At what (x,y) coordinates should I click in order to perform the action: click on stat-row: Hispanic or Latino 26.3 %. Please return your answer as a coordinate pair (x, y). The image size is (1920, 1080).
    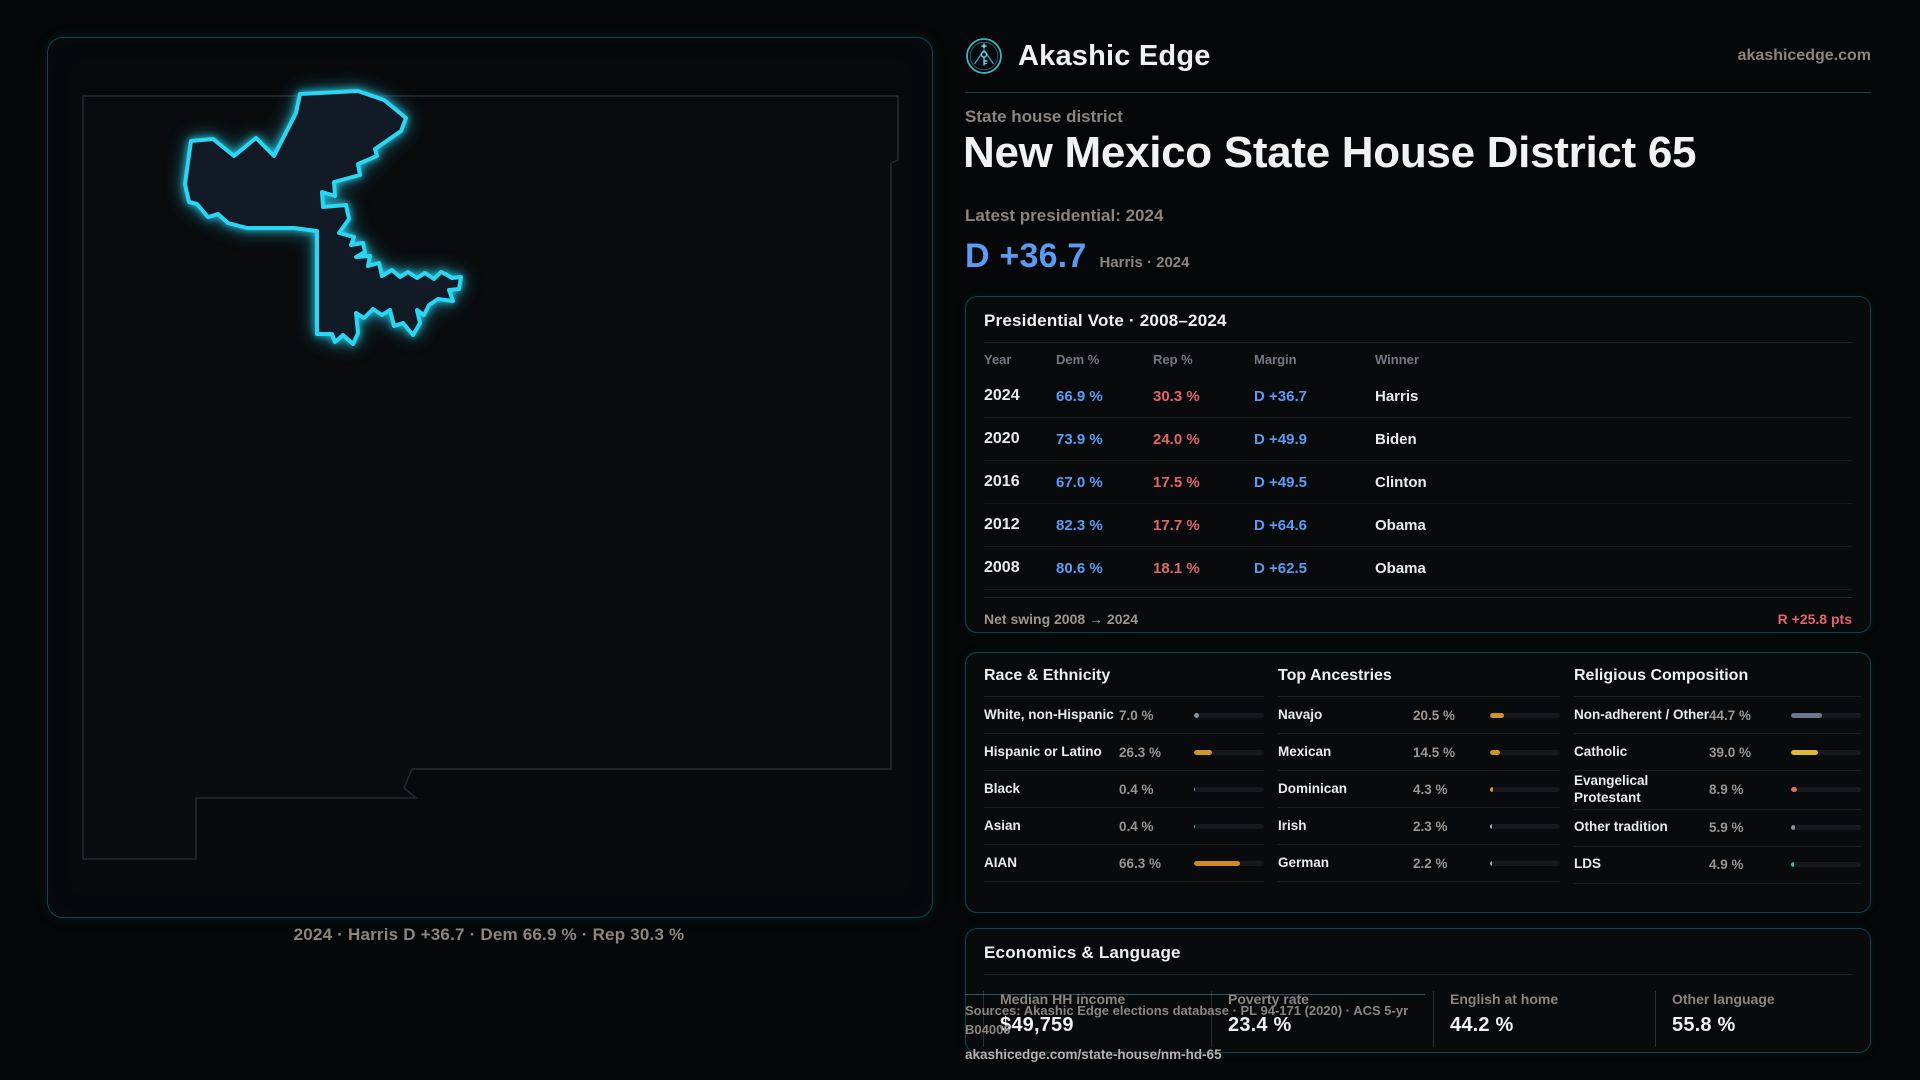
    Looking at the image, I should click on (1124, 752).